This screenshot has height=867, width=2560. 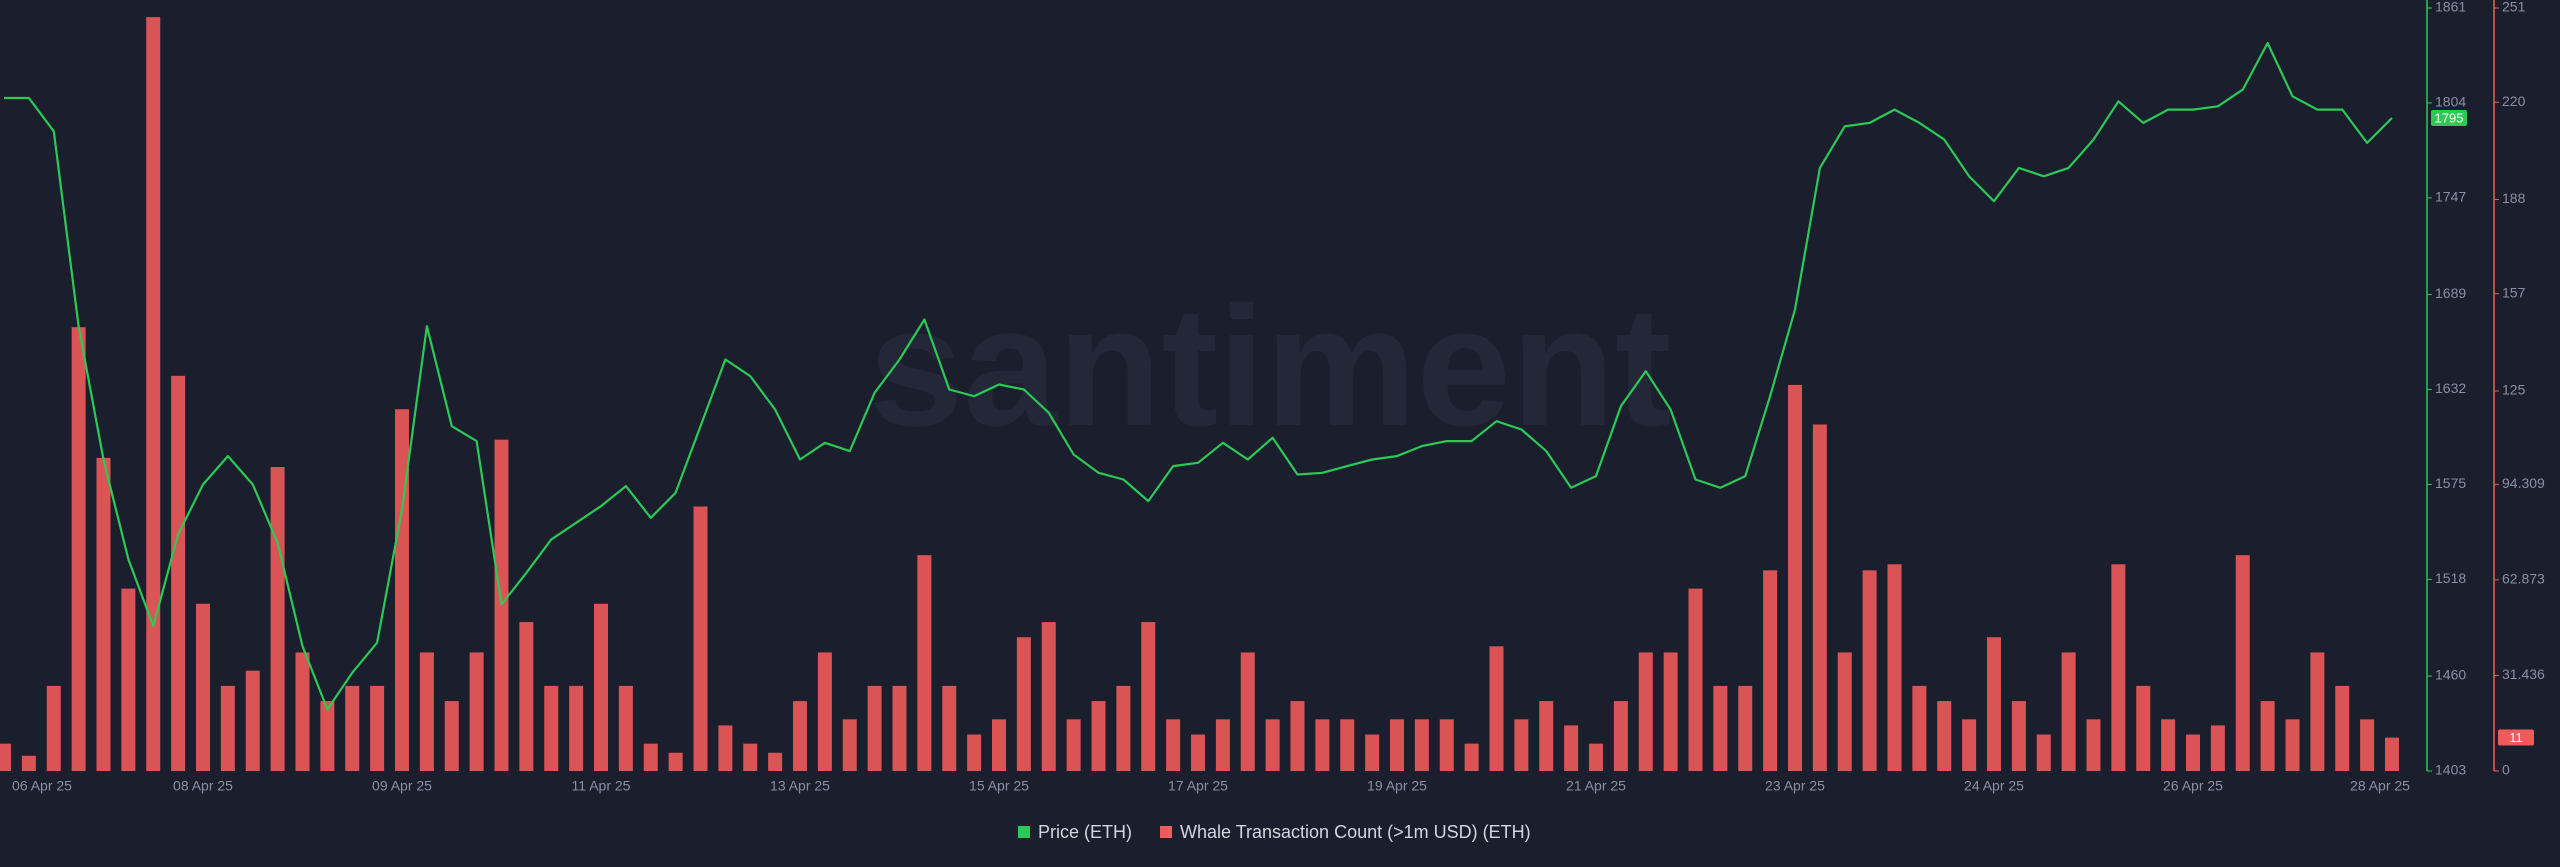 What do you see at coordinates (2523, 483) in the screenshot?
I see `y2-tick-label: 94.309` at bounding box center [2523, 483].